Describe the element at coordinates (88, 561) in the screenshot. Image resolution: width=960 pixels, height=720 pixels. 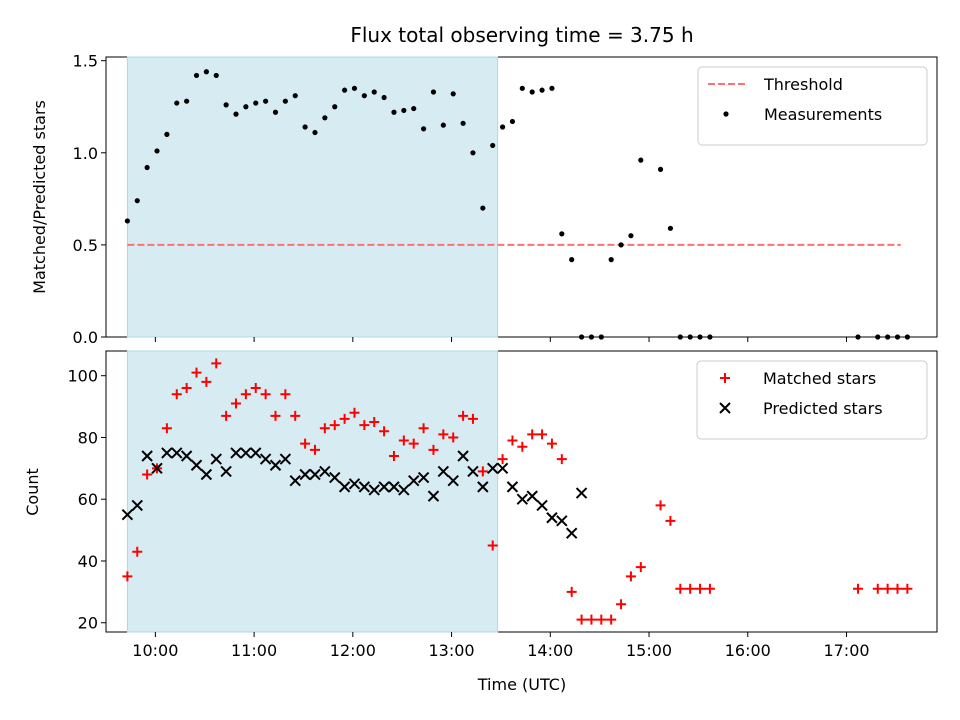
I see `y-tick-label: 40` at that location.